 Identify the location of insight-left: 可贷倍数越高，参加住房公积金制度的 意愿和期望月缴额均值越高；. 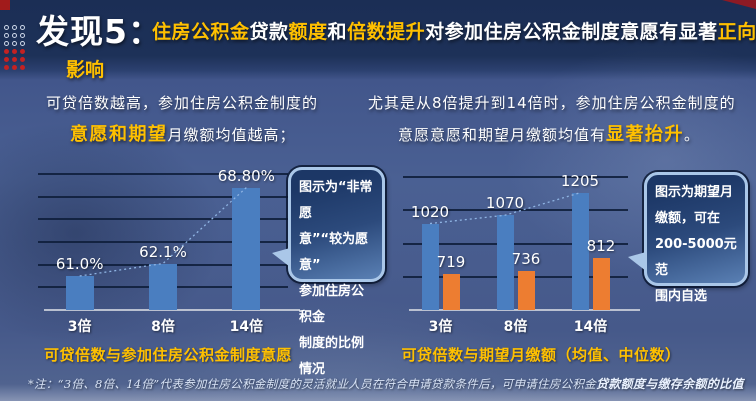
(206, 119).